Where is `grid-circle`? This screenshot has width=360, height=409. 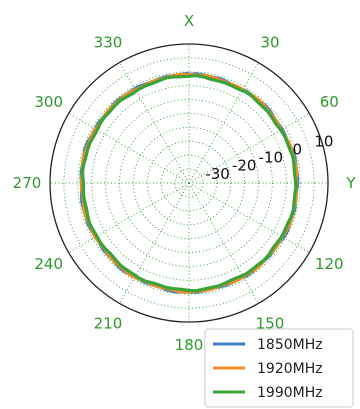 grid-circle is located at coordinates (189, 183).